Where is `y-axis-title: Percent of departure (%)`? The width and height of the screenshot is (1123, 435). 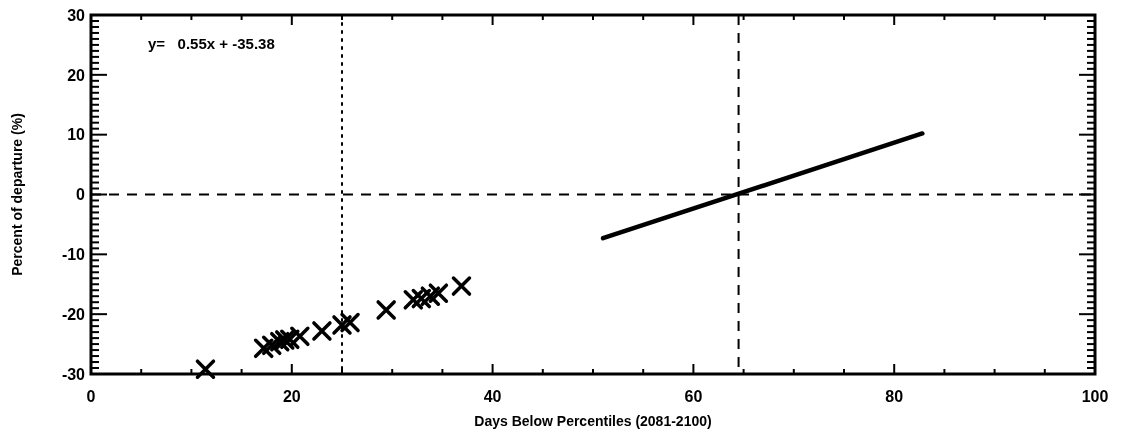 y-axis-title: Percent of departure (%) is located at coordinates (17, 194).